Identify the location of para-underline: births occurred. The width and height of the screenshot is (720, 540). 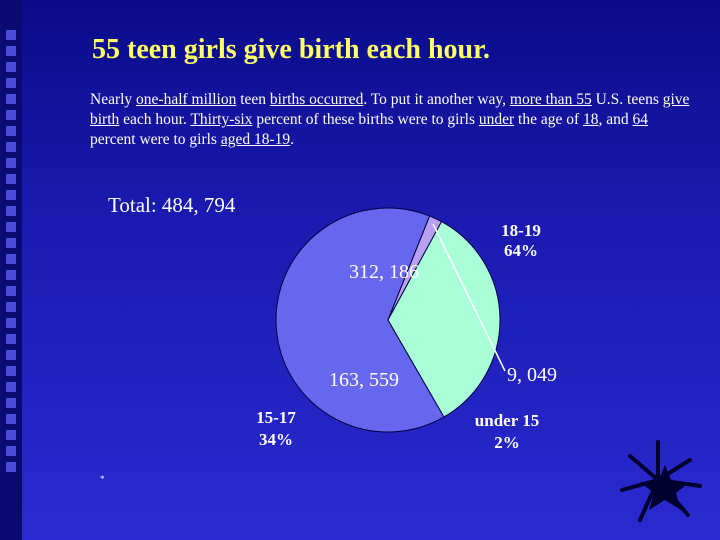
(316, 99).